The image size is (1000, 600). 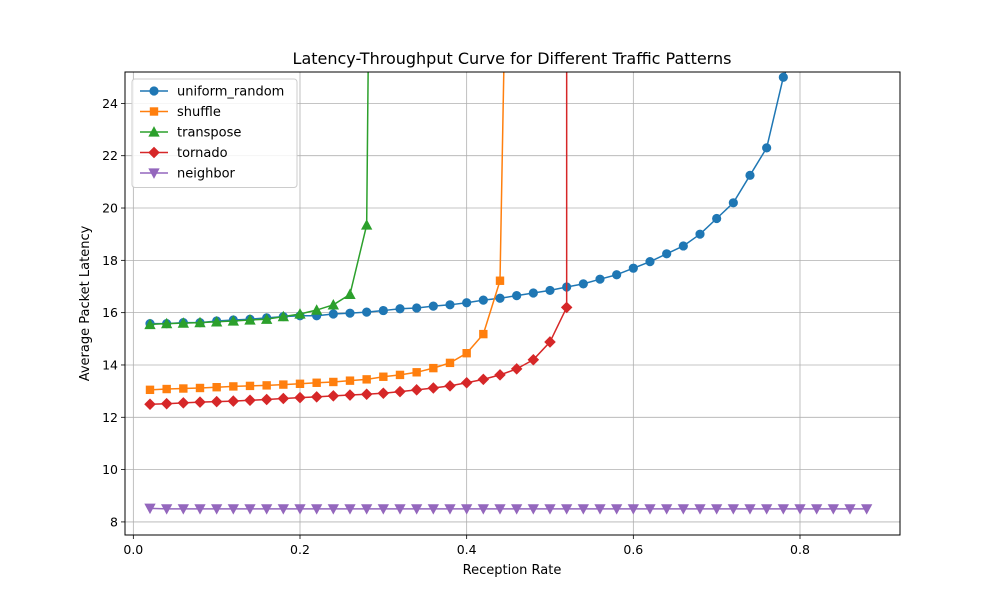 What do you see at coordinates (110, 155) in the screenshot?
I see `y-tick-label: 22` at bounding box center [110, 155].